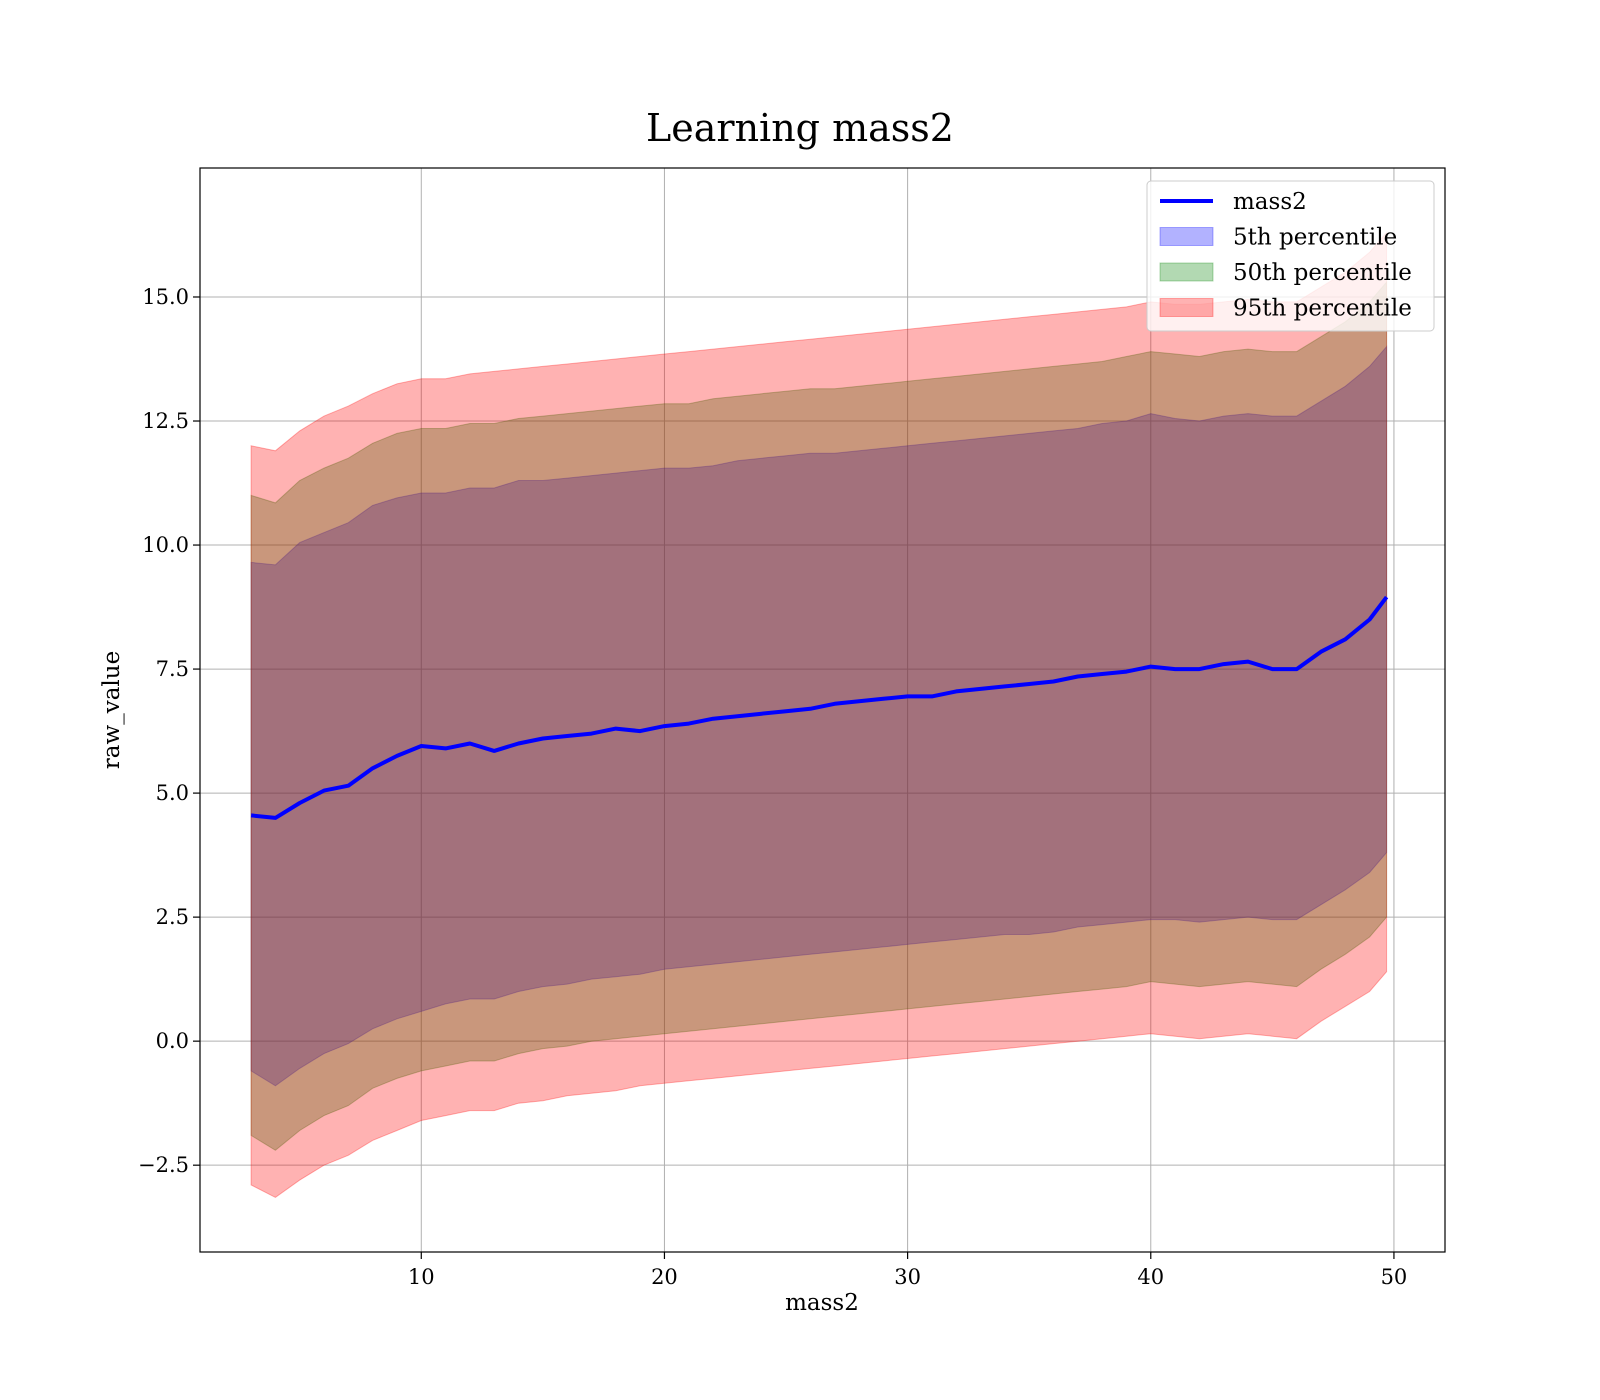  I want to click on y-axis-label: raw_value, so click(112, 710).